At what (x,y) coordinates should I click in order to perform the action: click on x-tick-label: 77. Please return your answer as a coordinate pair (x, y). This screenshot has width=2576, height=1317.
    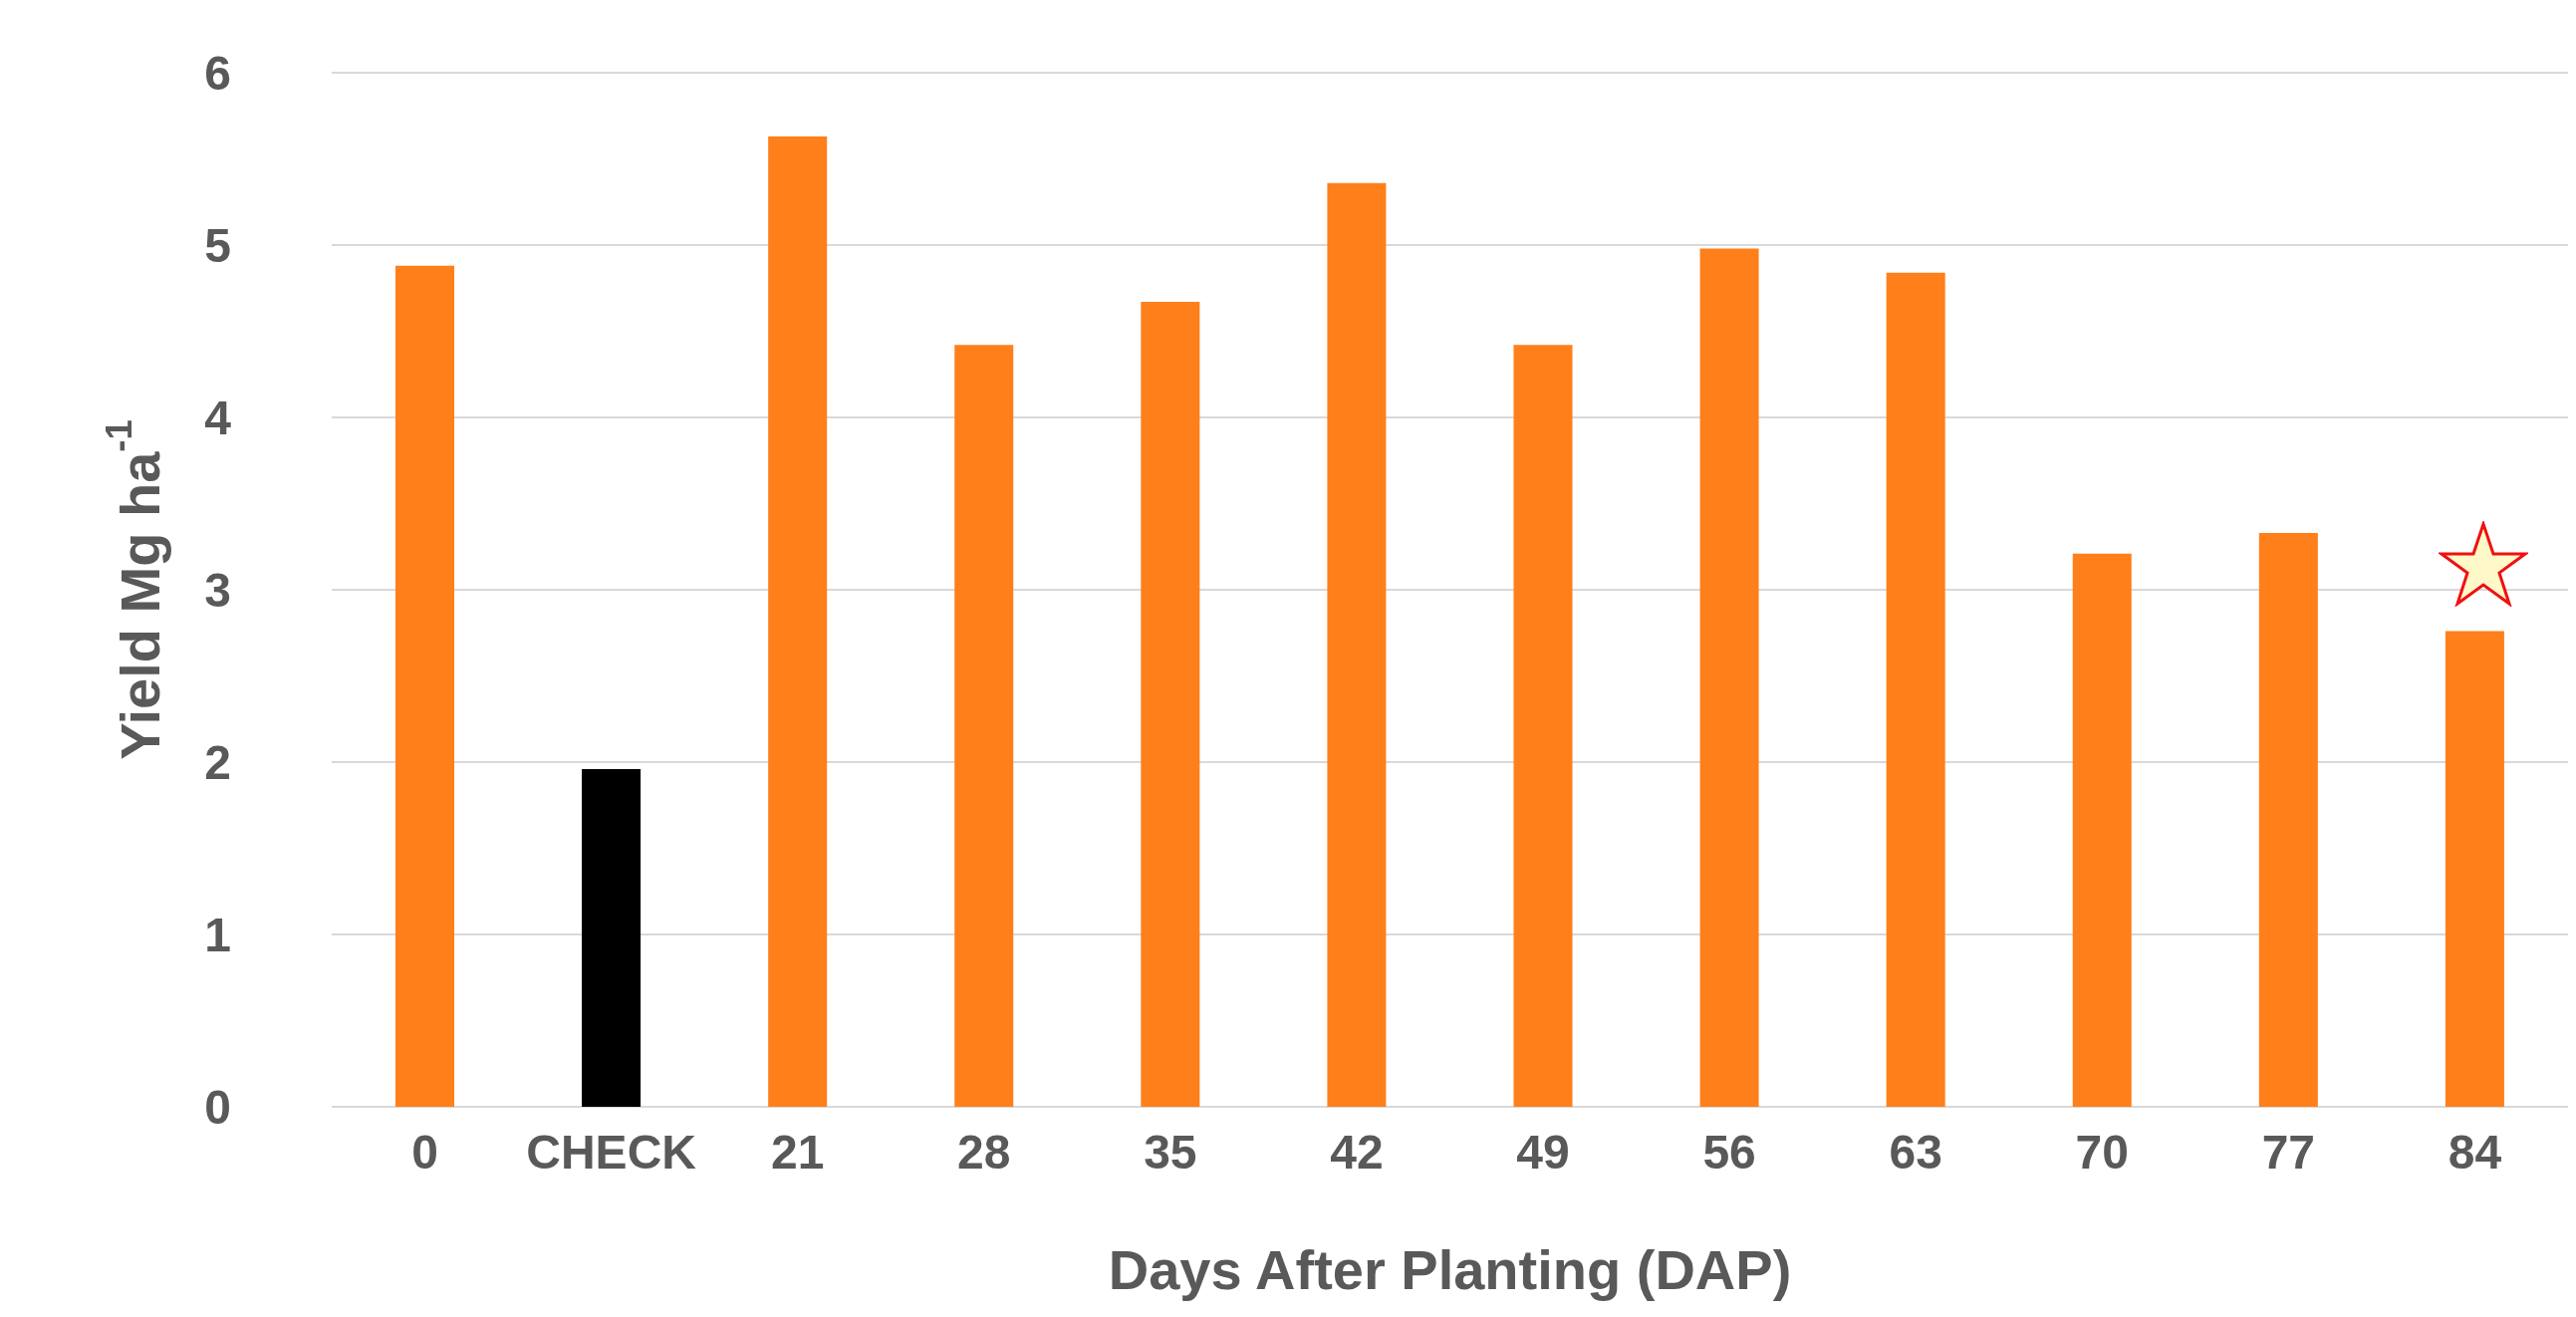
    Looking at the image, I should click on (2288, 1153).